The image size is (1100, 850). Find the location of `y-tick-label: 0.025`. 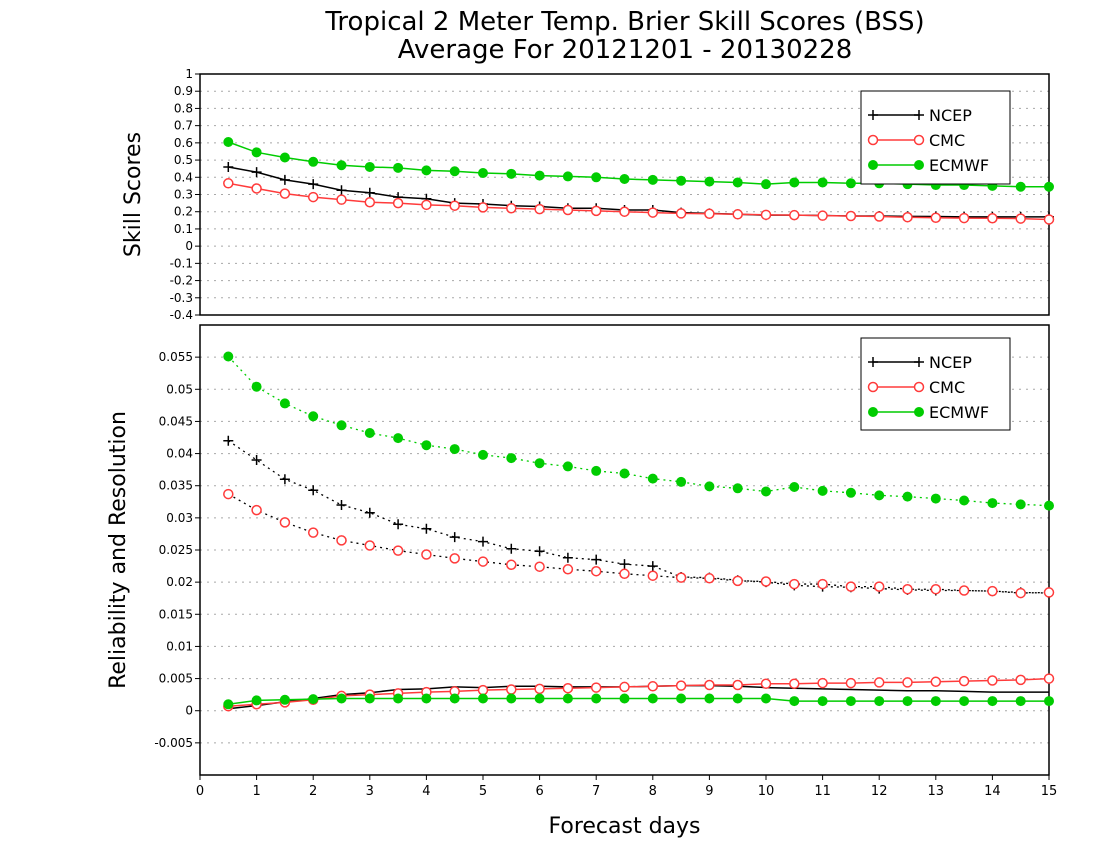

y-tick-label: 0.025 is located at coordinates (176, 550).